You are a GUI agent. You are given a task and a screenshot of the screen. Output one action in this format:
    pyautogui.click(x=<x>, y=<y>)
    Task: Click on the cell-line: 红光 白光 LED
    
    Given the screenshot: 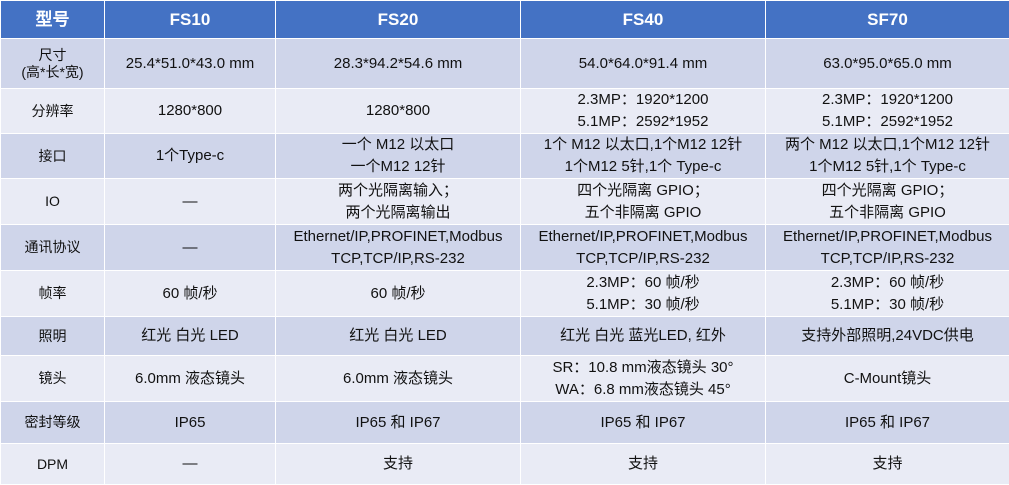 What is the action you would take?
    pyautogui.click(x=398, y=336)
    